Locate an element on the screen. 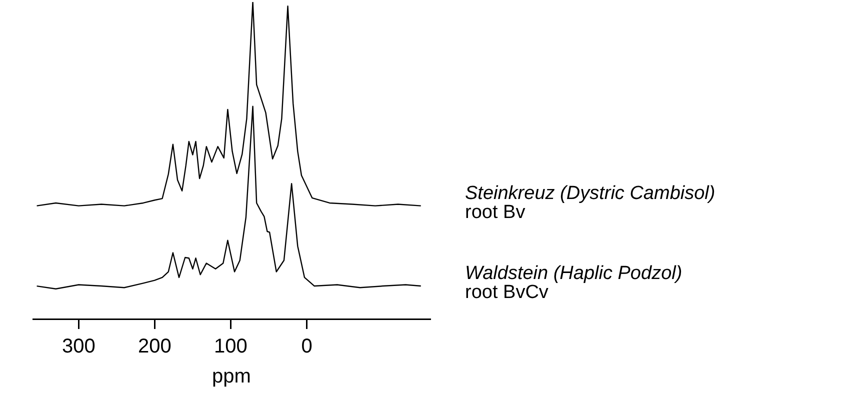  x-tick-label: 200 is located at coordinates (155, 347).